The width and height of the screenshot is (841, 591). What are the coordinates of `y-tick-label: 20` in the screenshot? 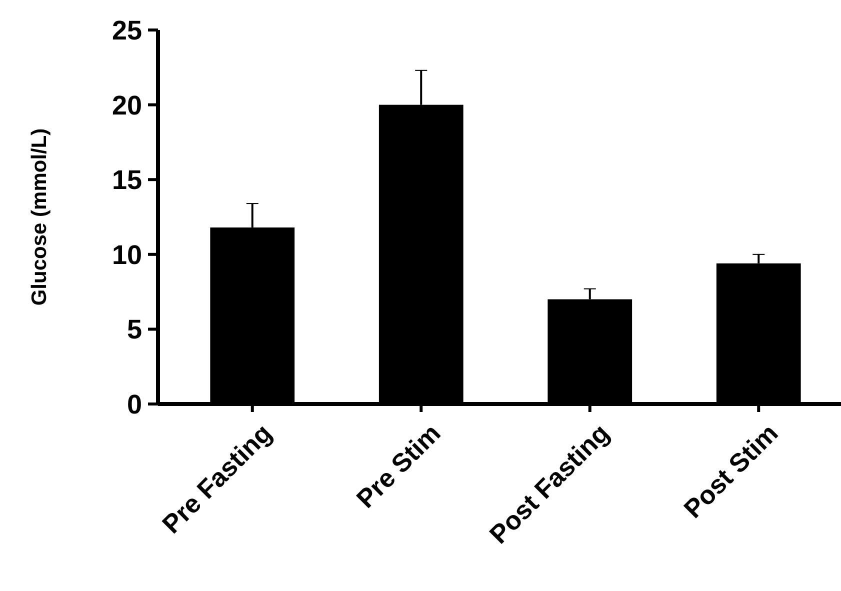 It's located at (127, 105).